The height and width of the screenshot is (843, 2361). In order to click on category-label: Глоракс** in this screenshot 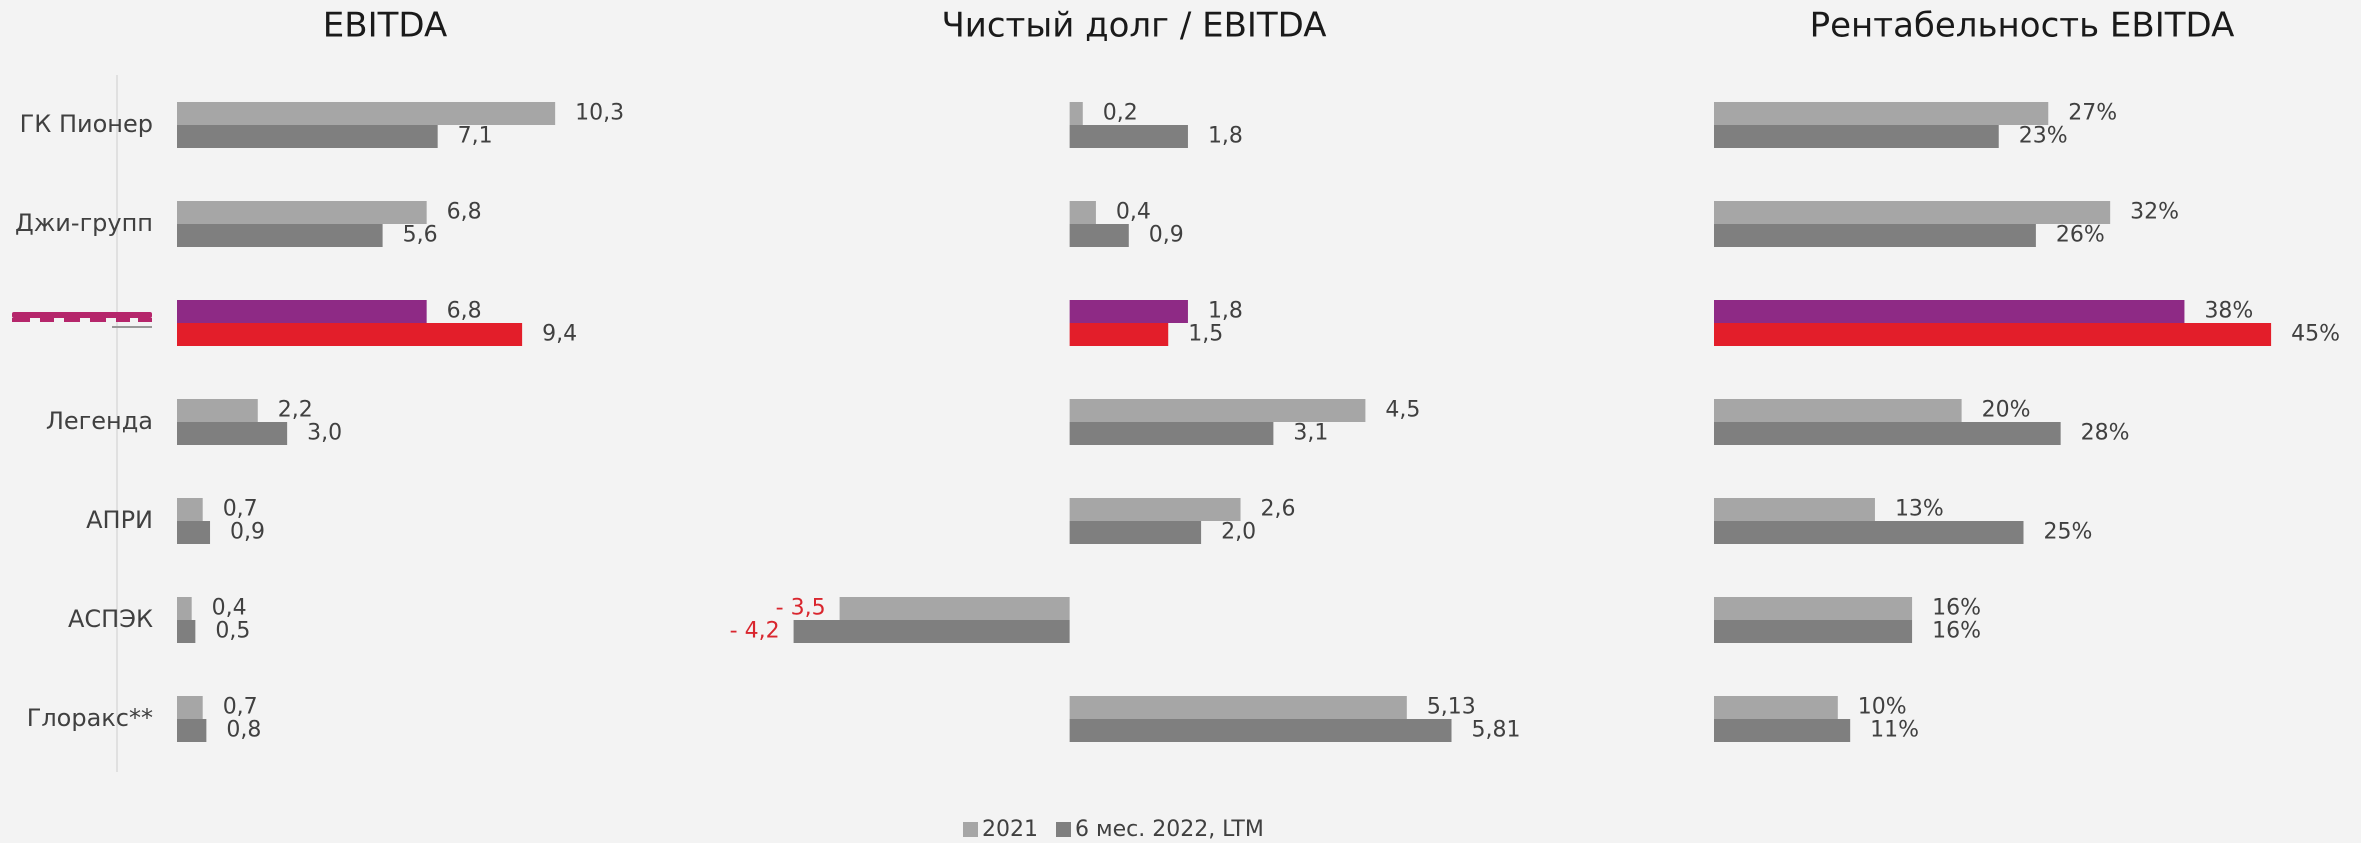, I will do `click(90, 718)`.